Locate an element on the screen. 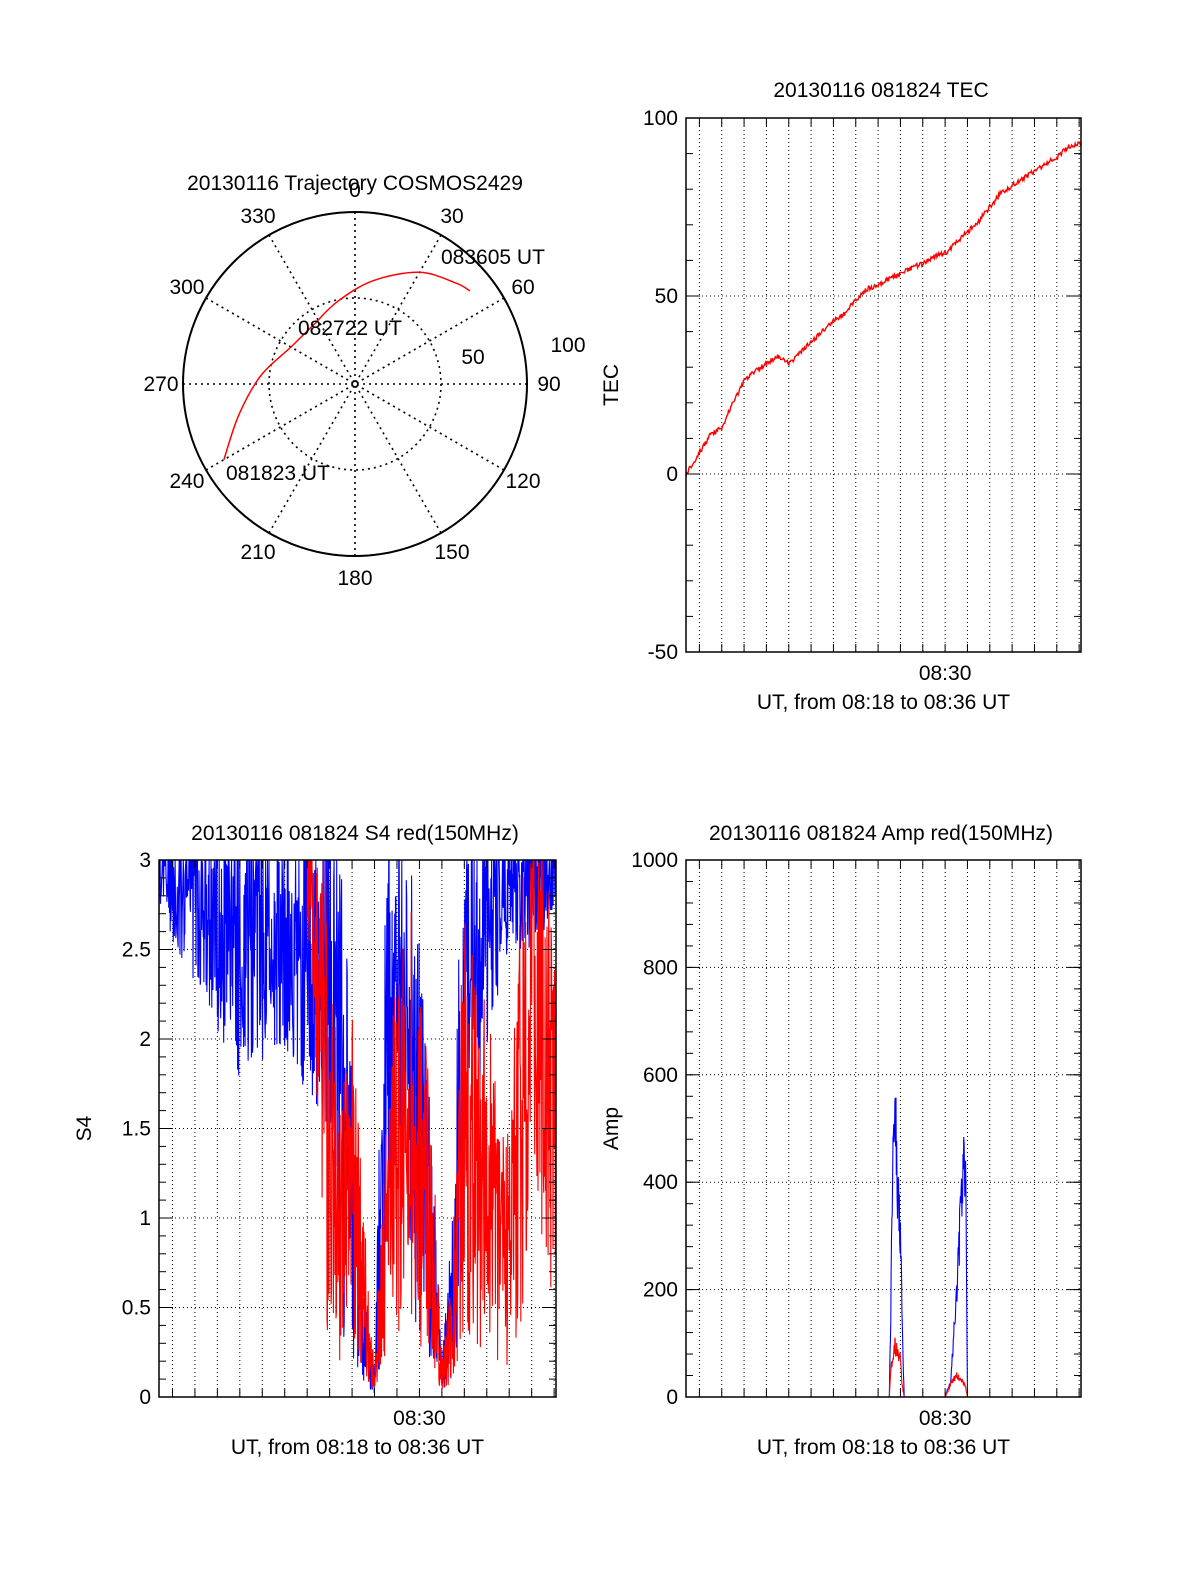  tec-grid is located at coordinates (883, 385).